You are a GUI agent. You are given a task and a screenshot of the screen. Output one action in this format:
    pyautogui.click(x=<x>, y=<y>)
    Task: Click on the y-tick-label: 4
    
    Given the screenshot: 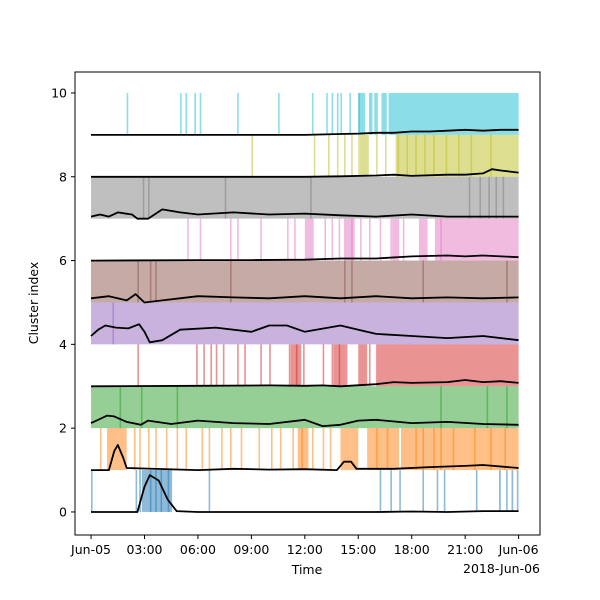 What is the action you would take?
    pyautogui.click(x=63, y=344)
    